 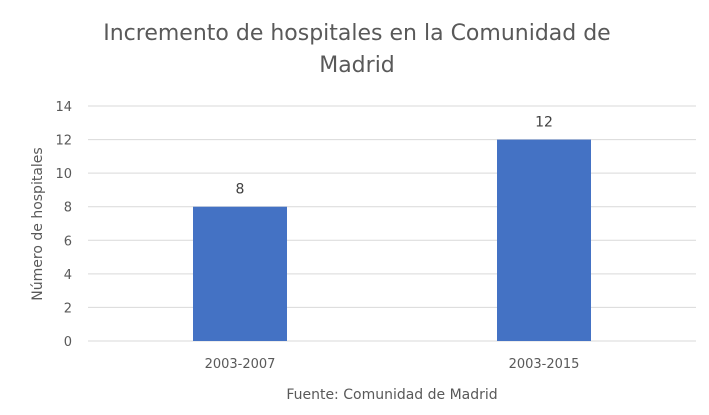 What do you see at coordinates (63, 174) in the screenshot?
I see `y-tick-label: 10` at bounding box center [63, 174].